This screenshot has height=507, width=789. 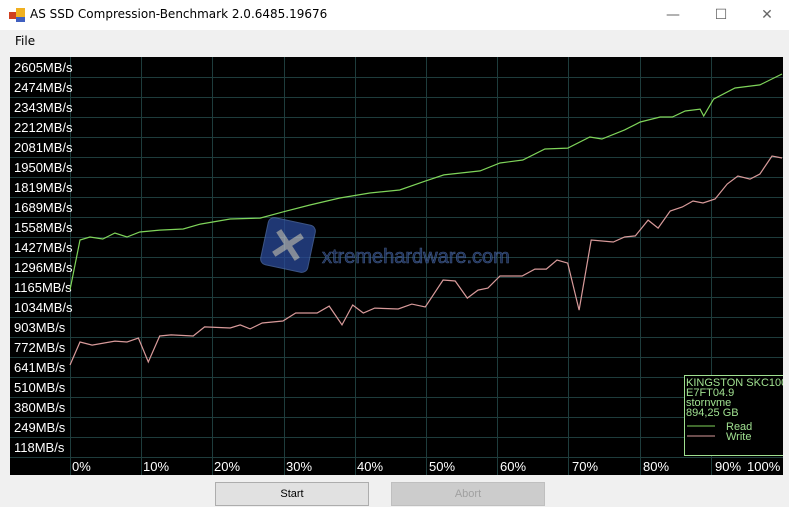 I want to click on app-icon, so click(x=17, y=15).